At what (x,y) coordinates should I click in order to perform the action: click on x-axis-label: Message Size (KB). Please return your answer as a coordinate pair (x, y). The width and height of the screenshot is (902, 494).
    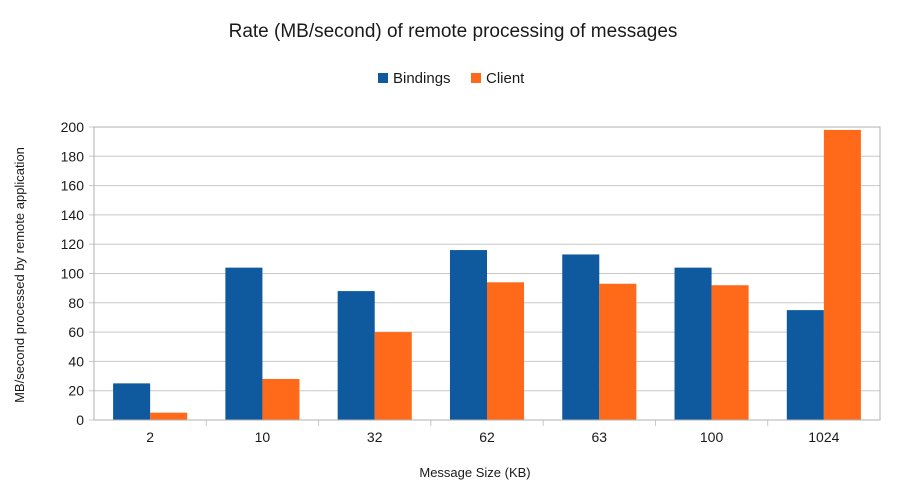
    Looking at the image, I should click on (474, 472).